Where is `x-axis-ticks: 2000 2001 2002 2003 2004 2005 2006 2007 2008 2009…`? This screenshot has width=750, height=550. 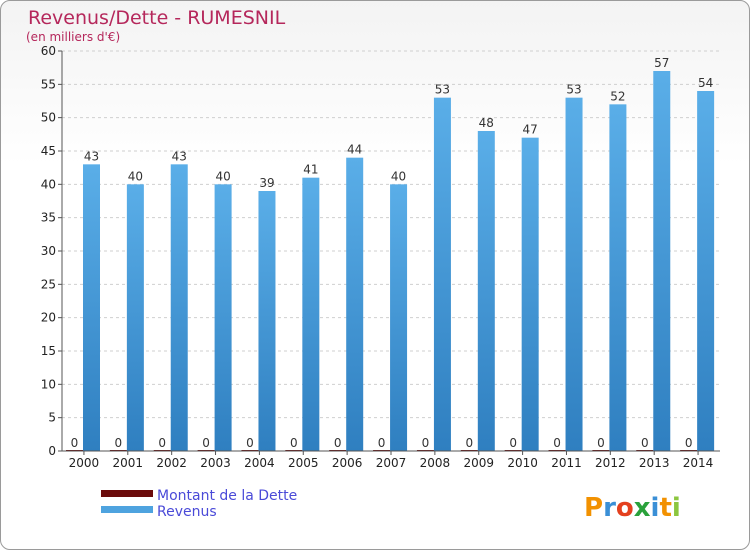
x-axis-ticks: 2000 2001 2002 2003 2004 2005 2006 2007 2008 2009… is located at coordinates (391, 460).